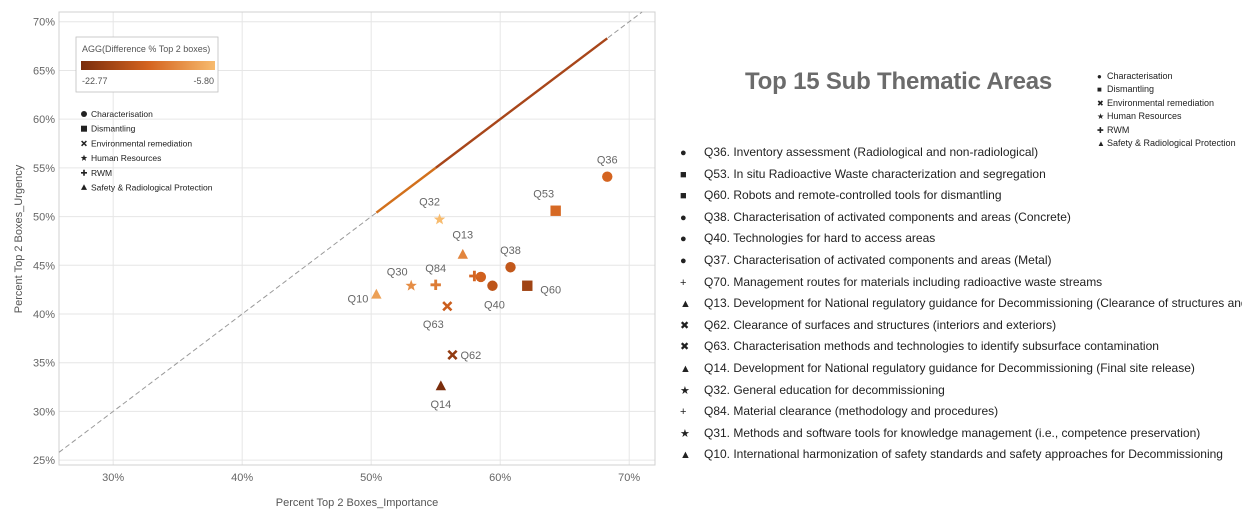 This screenshot has height=513, width=1242. What do you see at coordinates (44, 461) in the screenshot?
I see `y-tick-label: 25%` at bounding box center [44, 461].